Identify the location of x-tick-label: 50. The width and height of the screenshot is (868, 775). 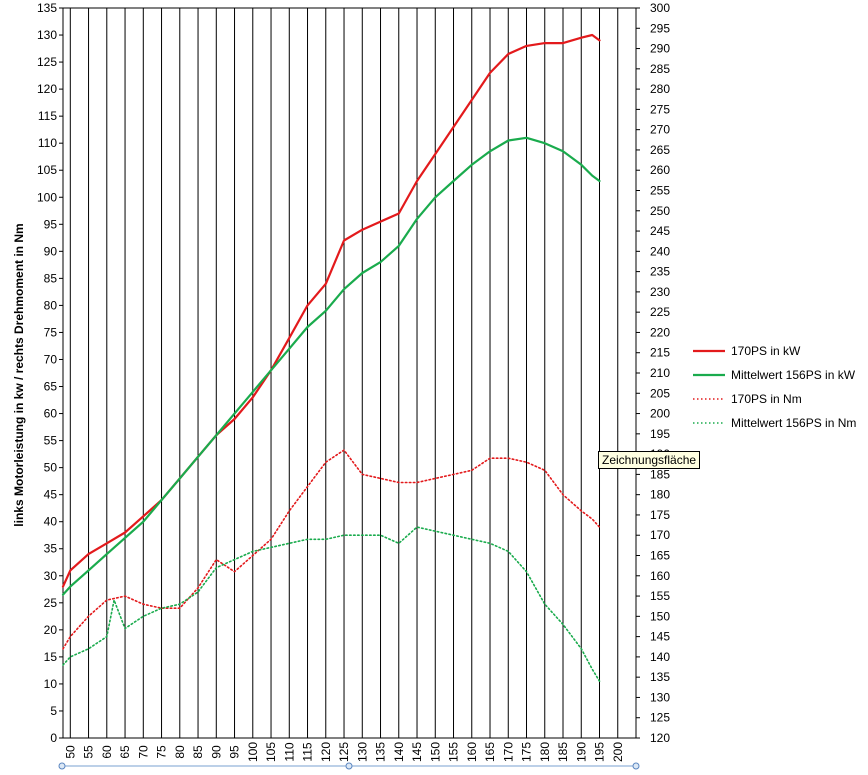
(70, 752).